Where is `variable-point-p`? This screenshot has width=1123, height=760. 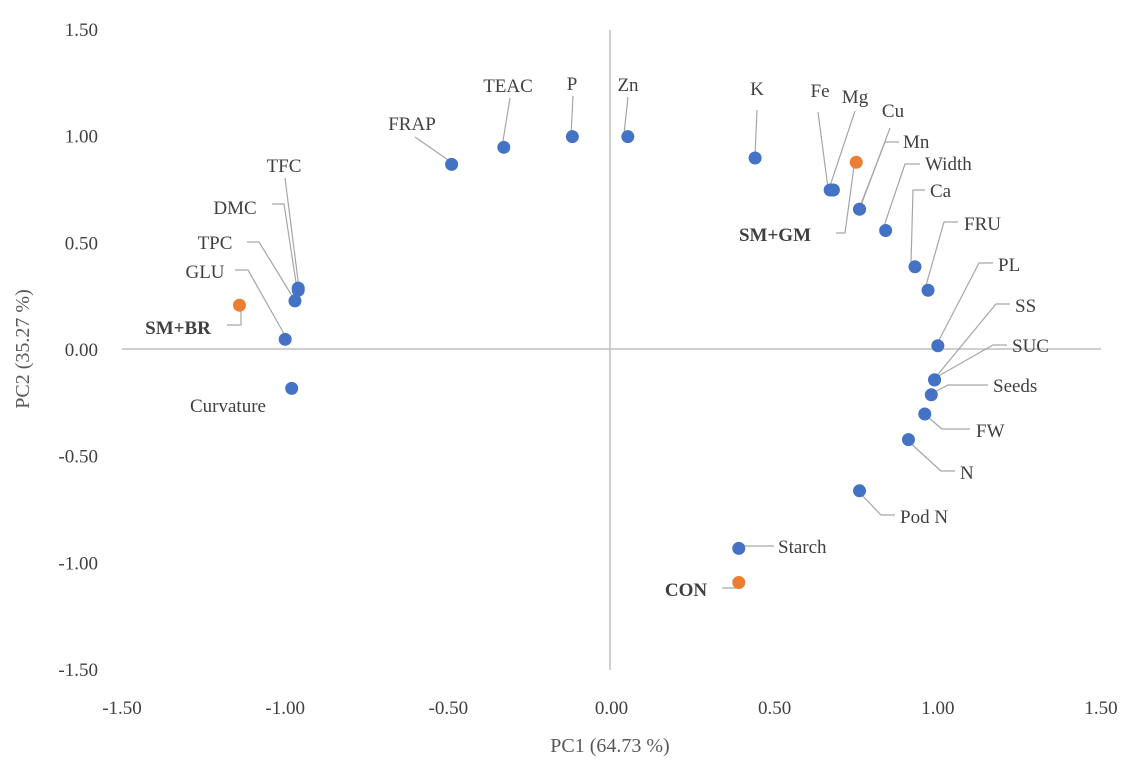 variable-point-p is located at coordinates (572, 137).